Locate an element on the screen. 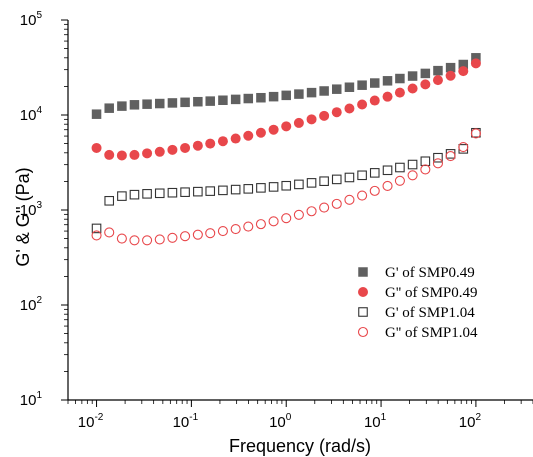 The image size is (533, 457). legend-label: G'' of SMP0.49 is located at coordinates (431, 293).